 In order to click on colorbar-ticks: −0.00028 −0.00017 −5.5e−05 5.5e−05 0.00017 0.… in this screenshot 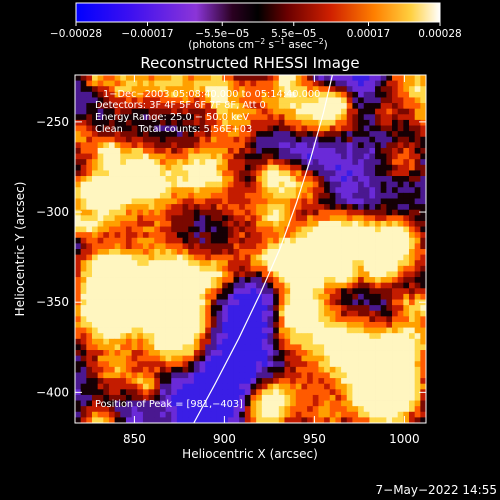, I will do `click(256, 31)`.